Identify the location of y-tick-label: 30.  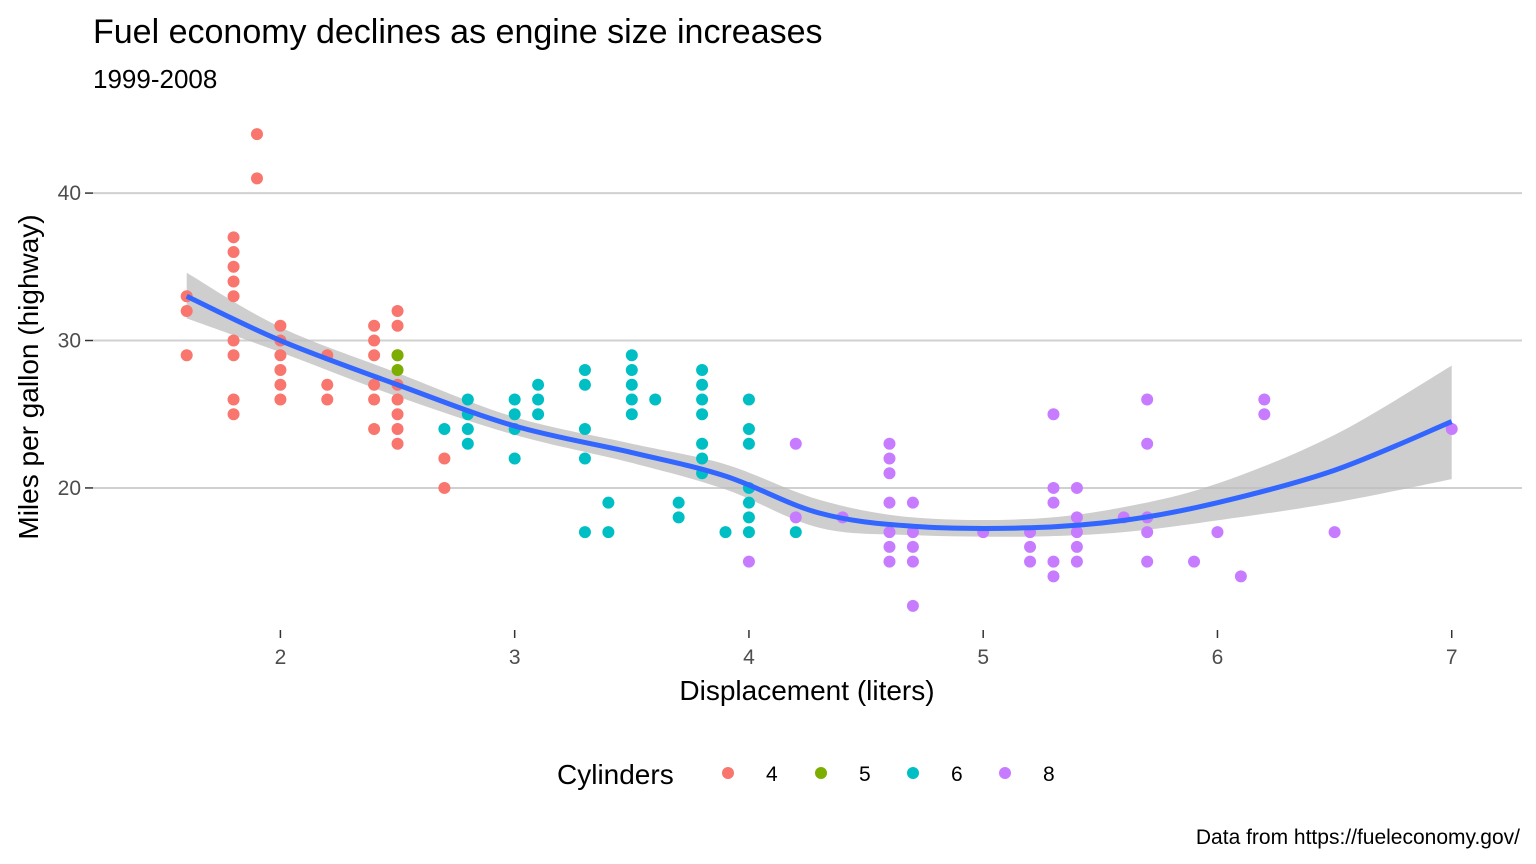
(69, 341).